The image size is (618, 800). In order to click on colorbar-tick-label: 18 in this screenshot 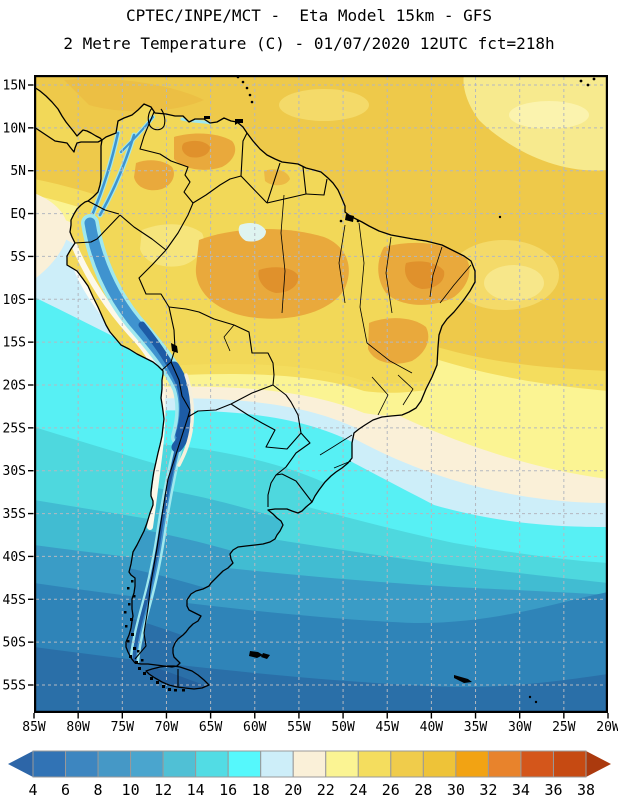, I will do `click(261, 790)`.